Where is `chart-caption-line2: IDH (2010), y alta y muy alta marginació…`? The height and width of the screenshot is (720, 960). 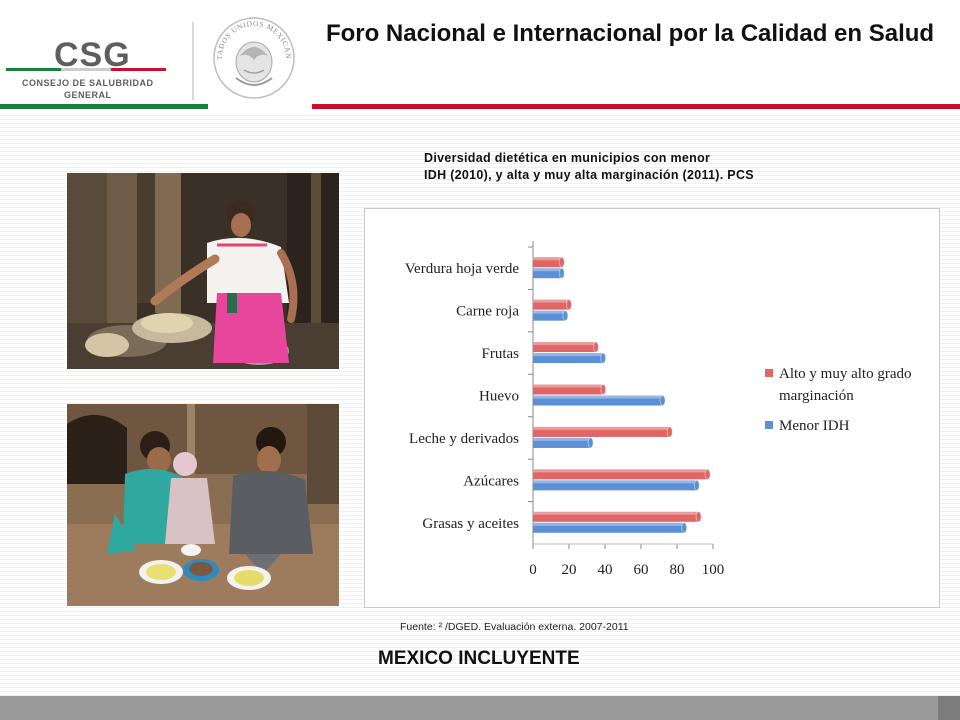 chart-caption-line2: IDH (2010), y alta y muy alta marginació… is located at coordinates (589, 175).